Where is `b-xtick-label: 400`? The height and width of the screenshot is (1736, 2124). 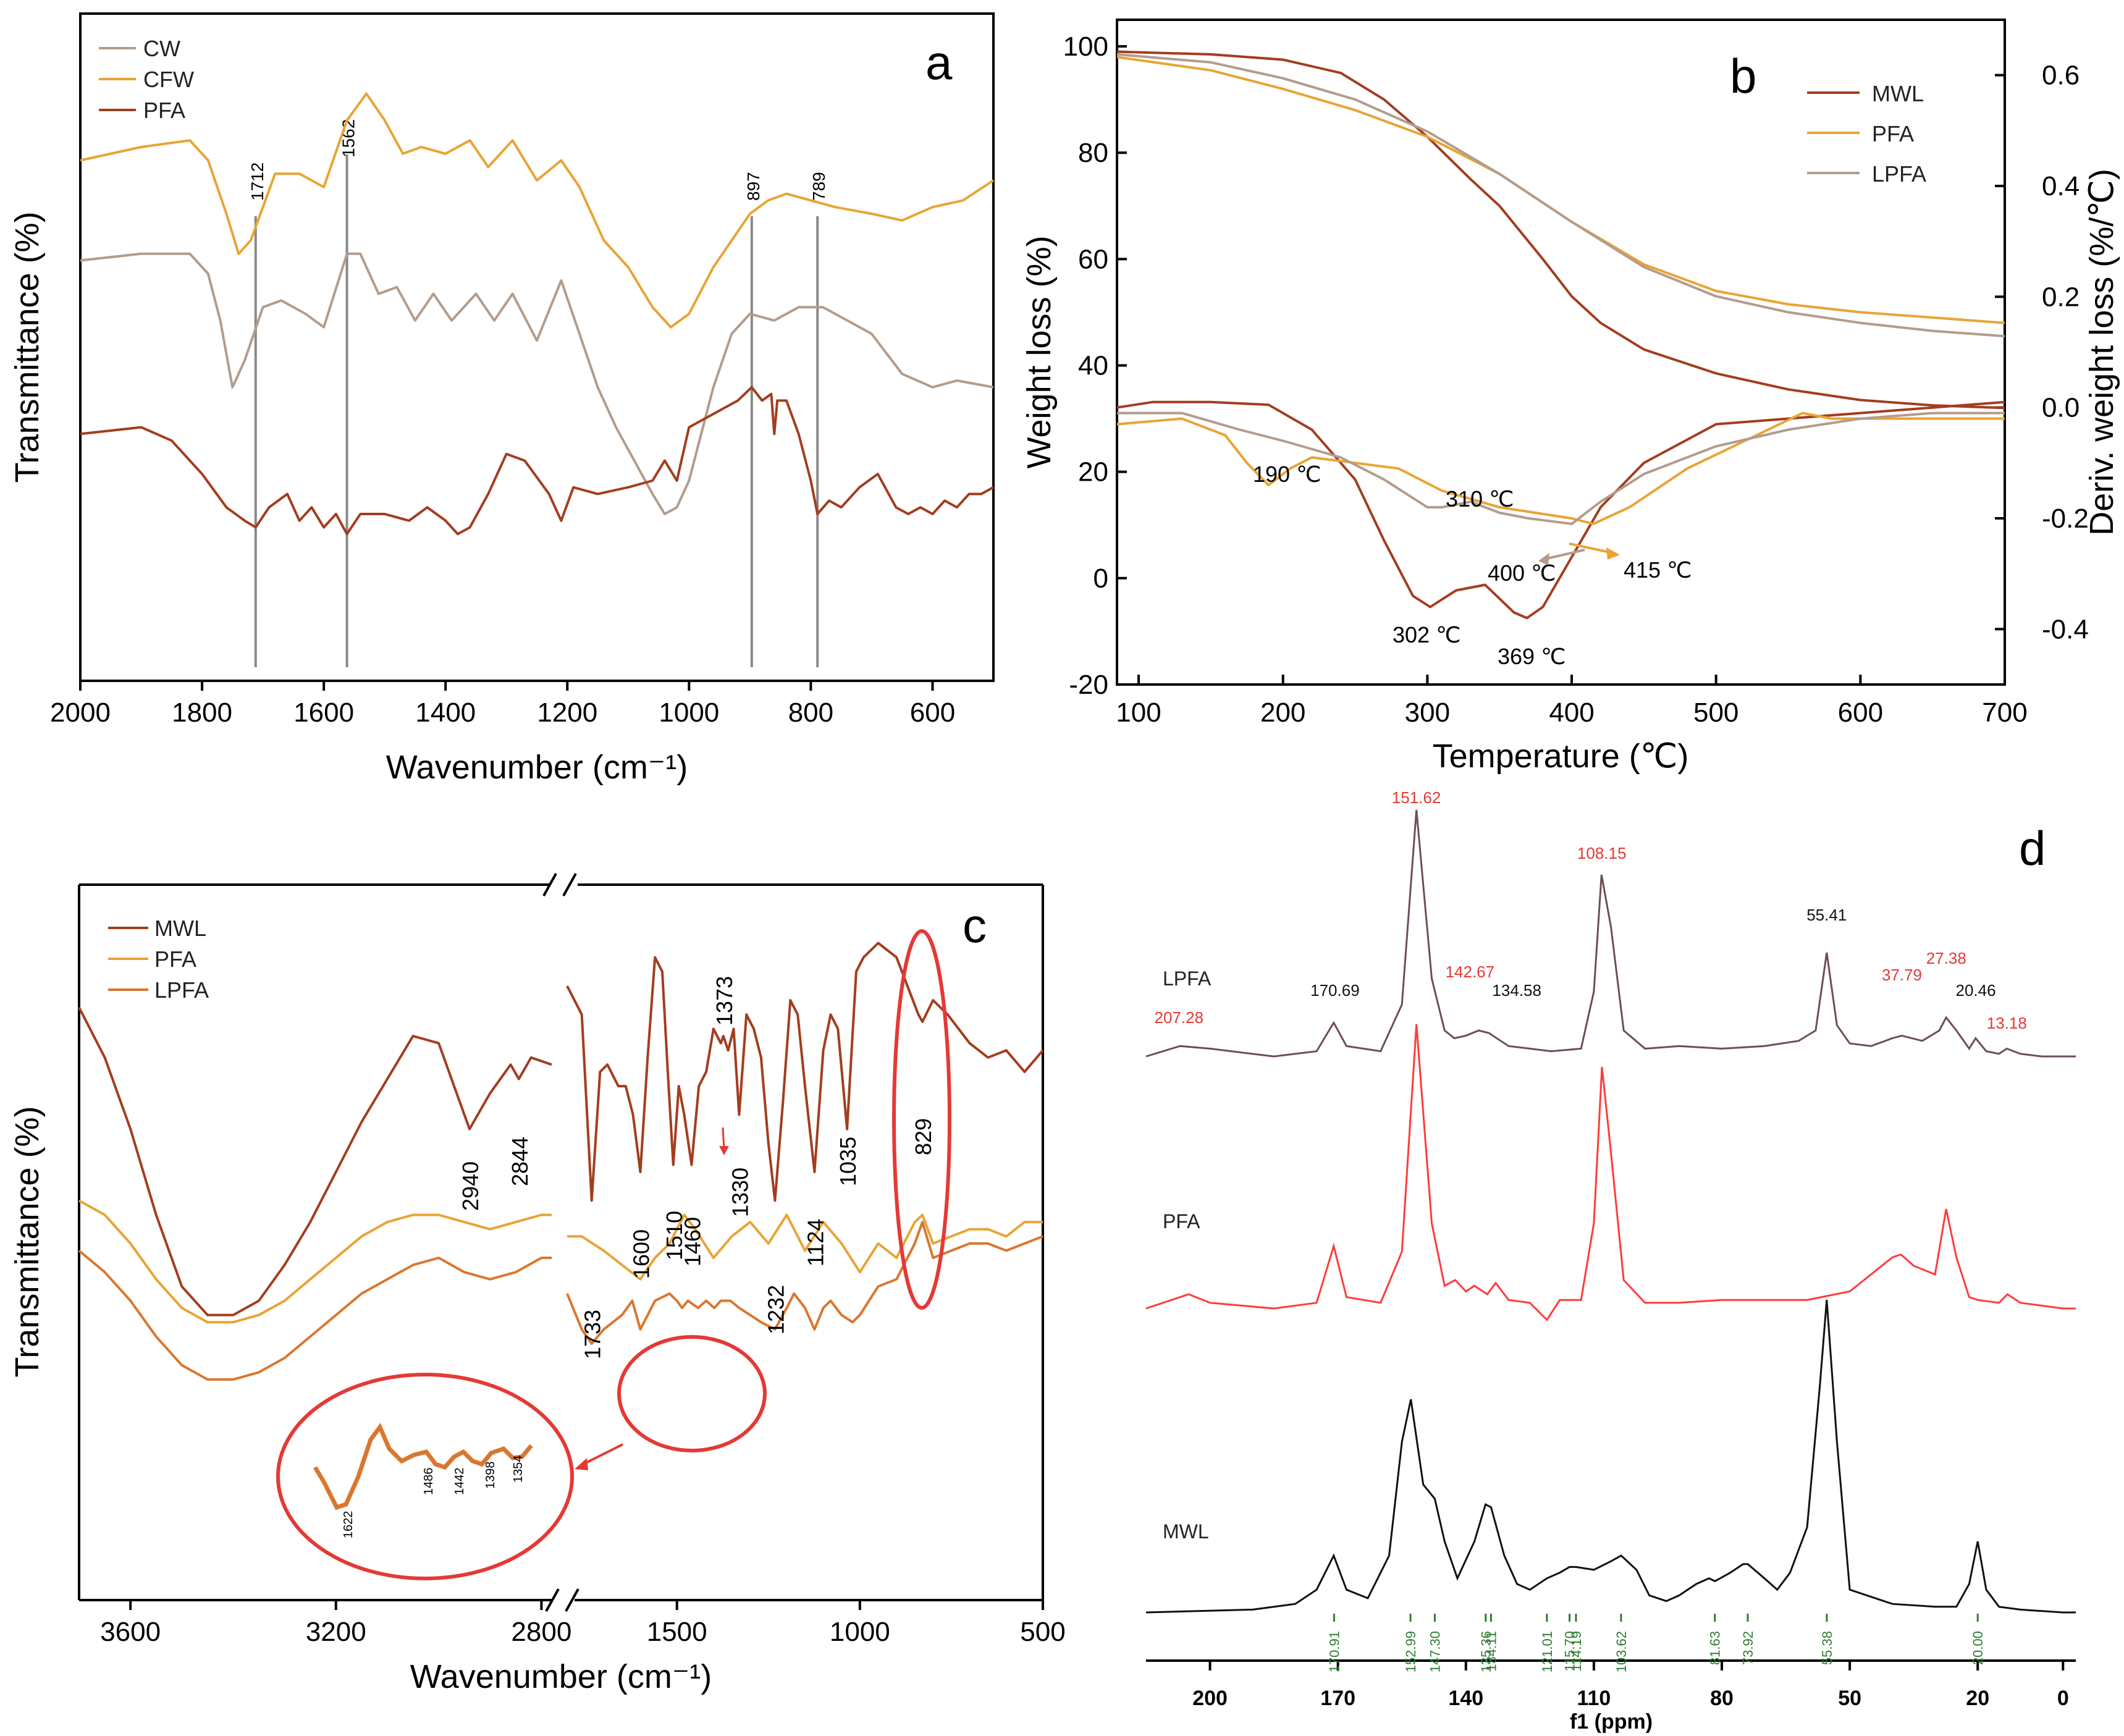 b-xtick-label: 400 is located at coordinates (1571, 713).